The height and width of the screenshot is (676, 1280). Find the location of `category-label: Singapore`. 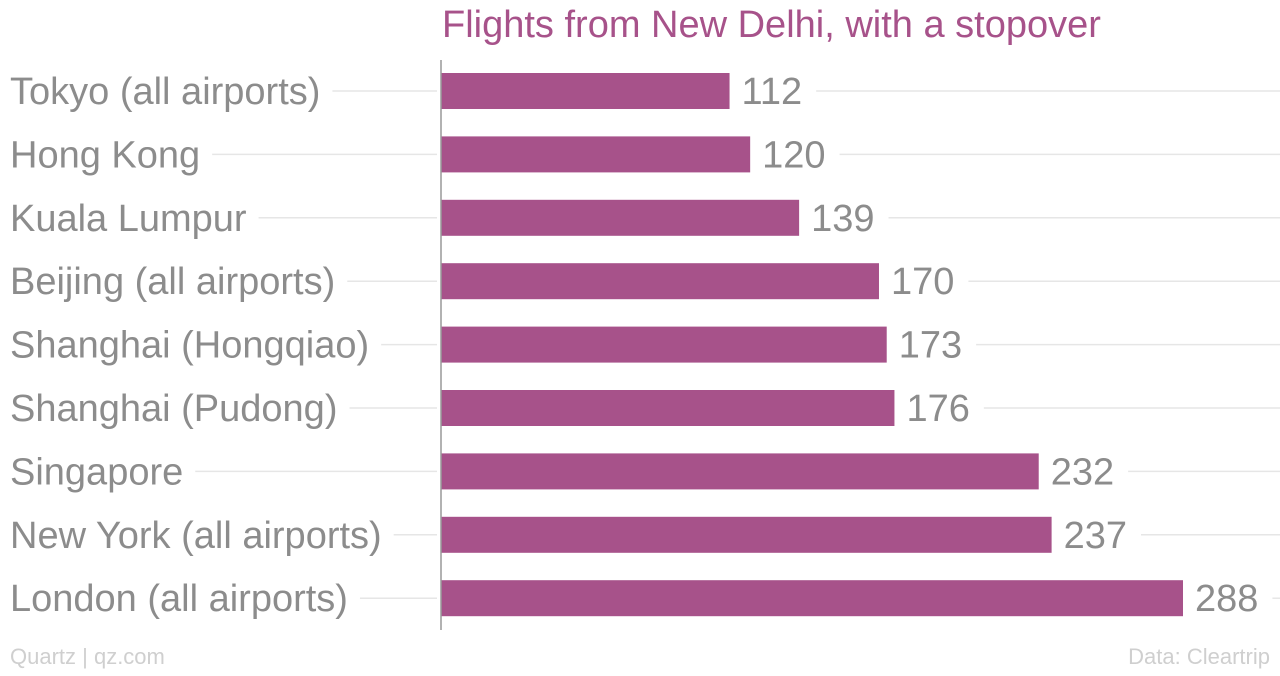

category-label: Singapore is located at coordinates (96, 472).